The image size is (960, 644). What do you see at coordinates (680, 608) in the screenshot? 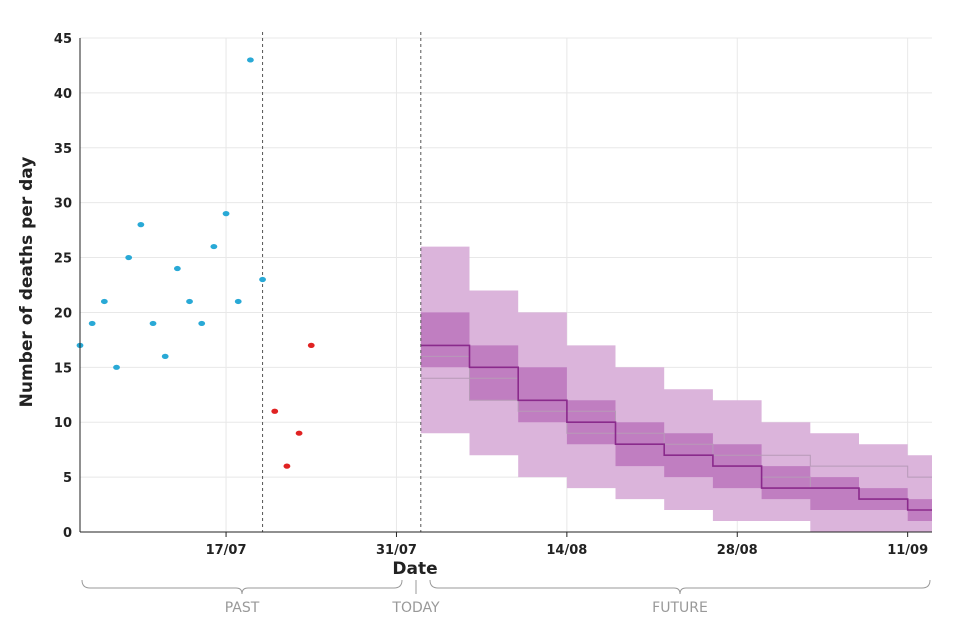
I see `future-label: FUTURE` at bounding box center [680, 608].